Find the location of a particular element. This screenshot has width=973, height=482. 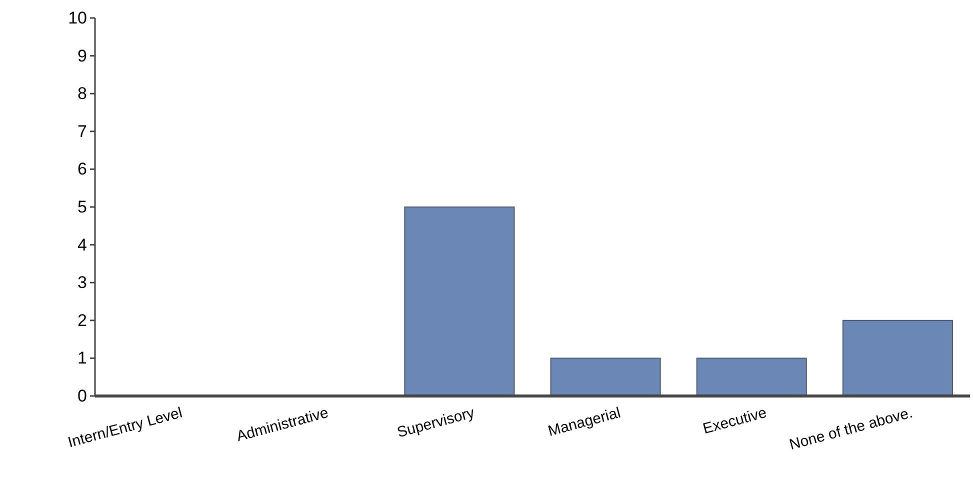

y-tick-label: 4 is located at coordinates (82, 244).